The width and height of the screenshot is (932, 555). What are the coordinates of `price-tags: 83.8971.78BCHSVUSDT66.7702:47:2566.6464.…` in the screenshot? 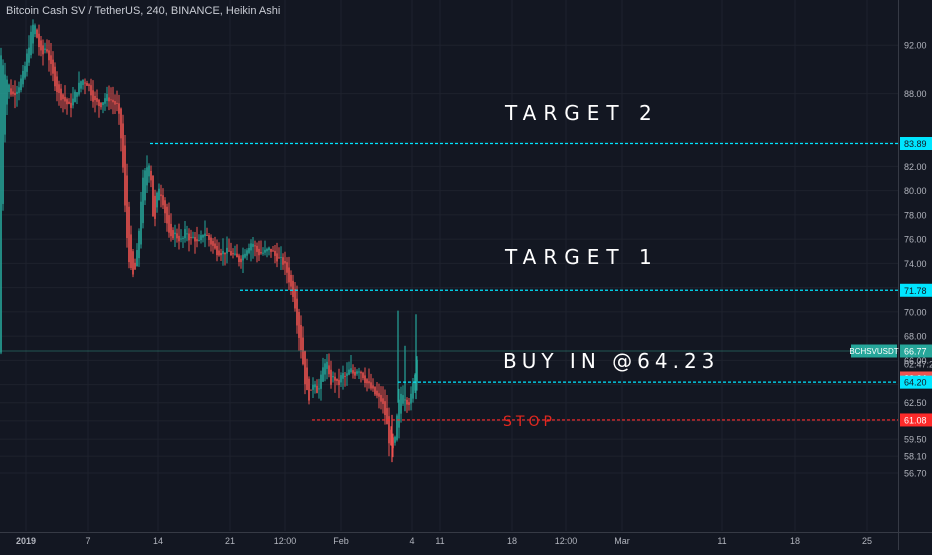 It's located at (890, 282).